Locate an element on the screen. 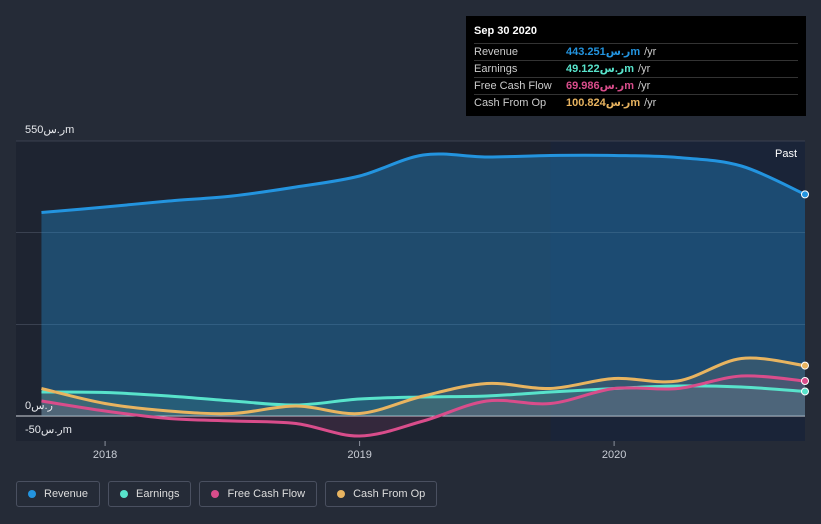  tooltip-label: Cash From Op is located at coordinates (510, 103).